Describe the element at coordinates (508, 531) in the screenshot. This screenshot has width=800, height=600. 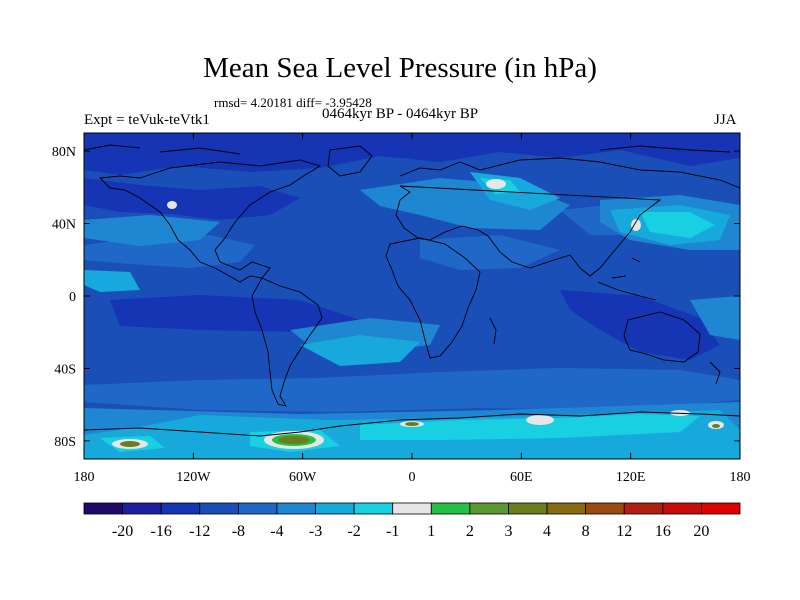
I see `colorbar-label: 3` at that location.